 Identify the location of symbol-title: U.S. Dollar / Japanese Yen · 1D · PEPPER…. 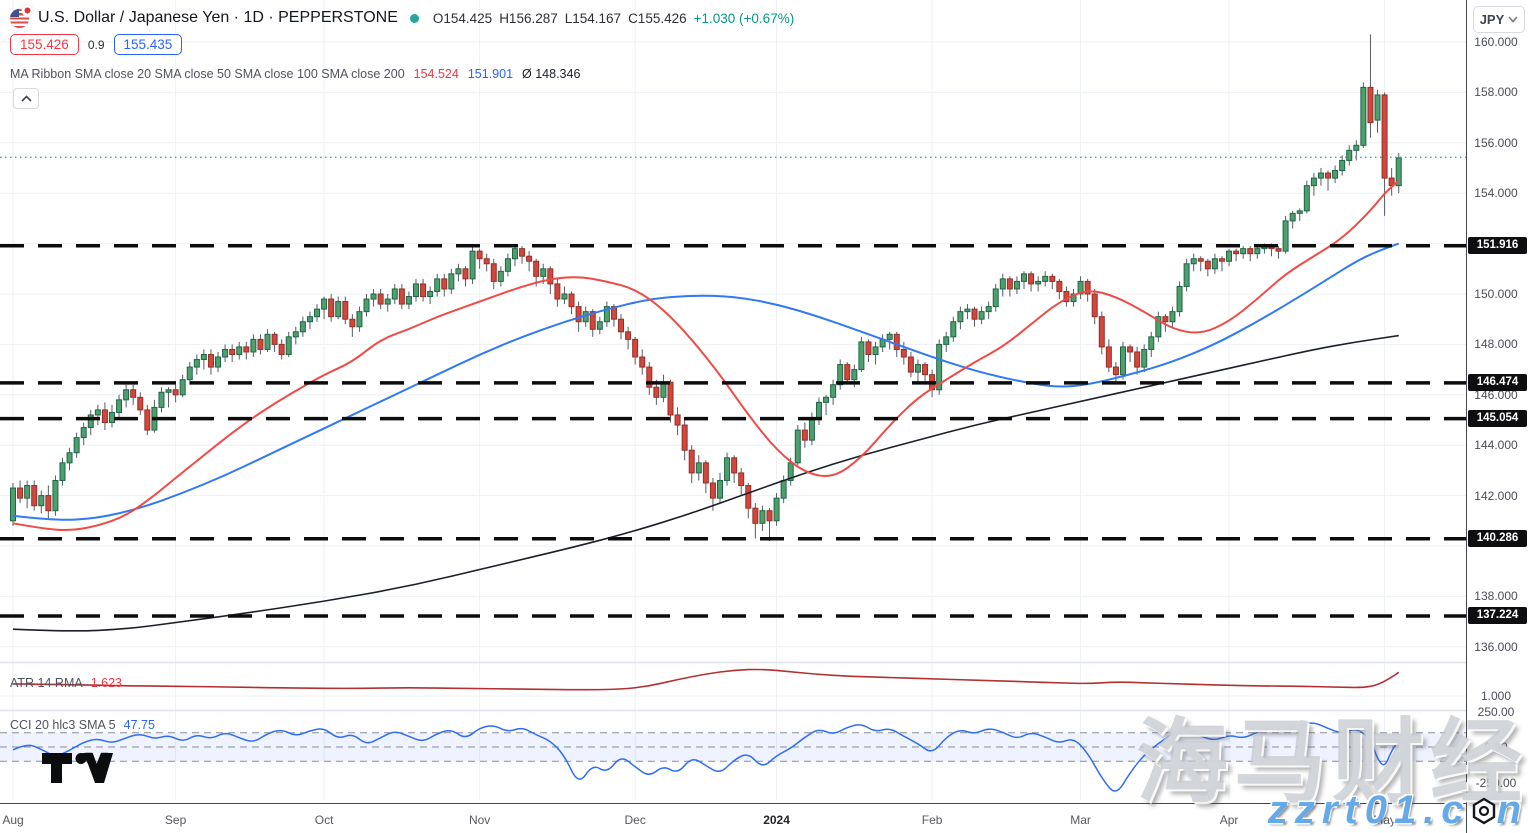
(218, 17).